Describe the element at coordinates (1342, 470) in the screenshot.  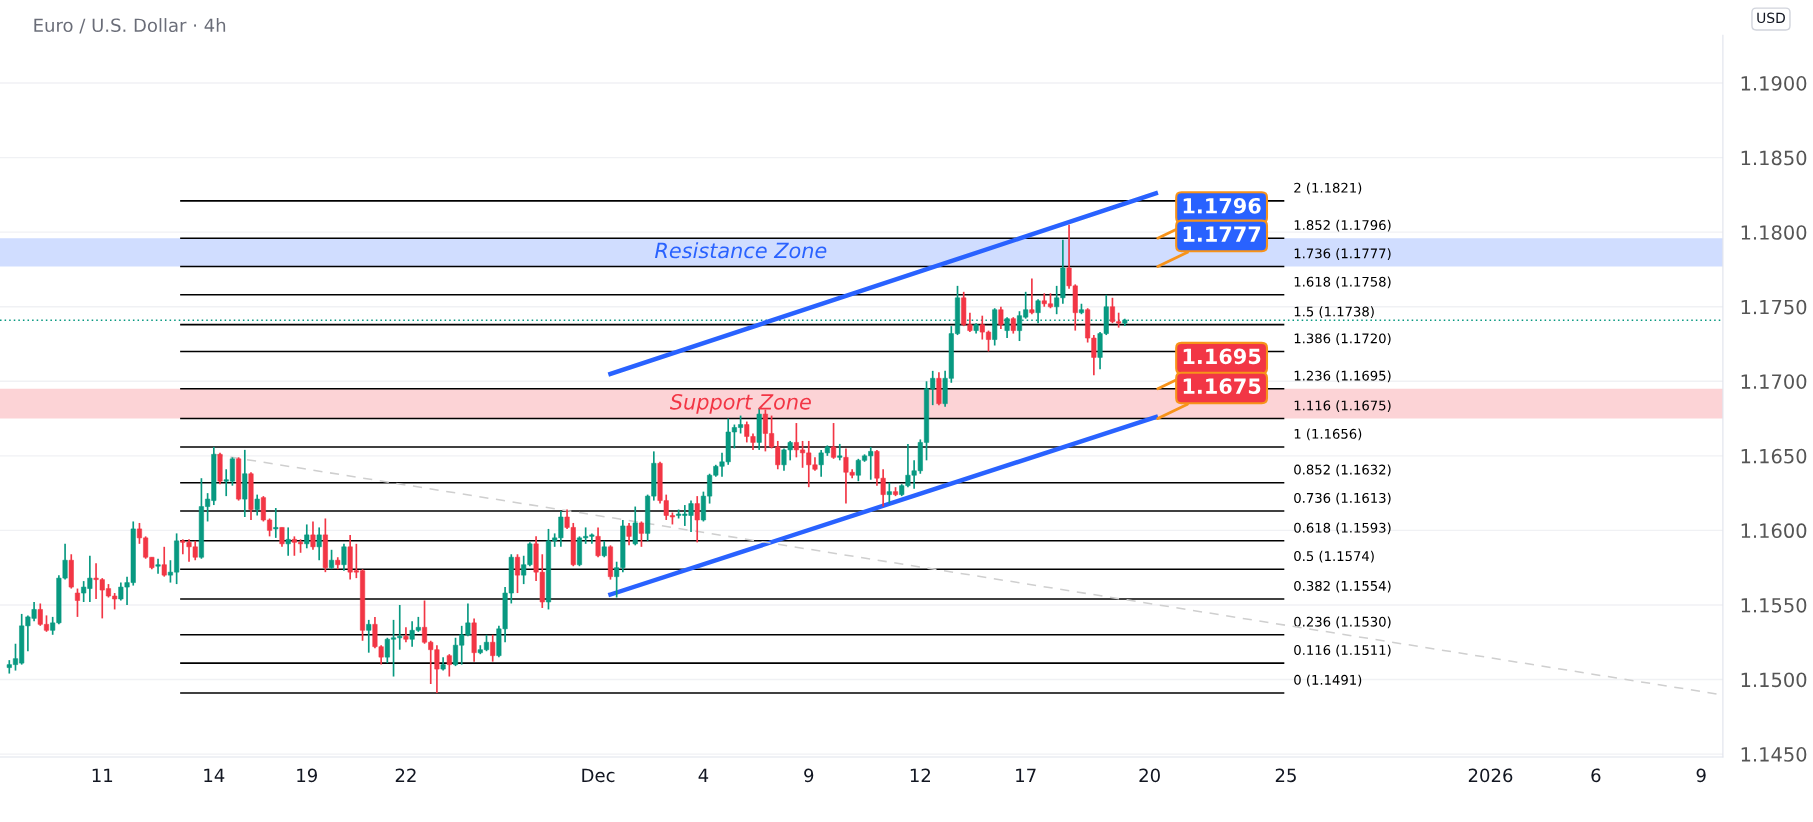
I see `ref-line-label: 0.852 (1.1632)` at that location.